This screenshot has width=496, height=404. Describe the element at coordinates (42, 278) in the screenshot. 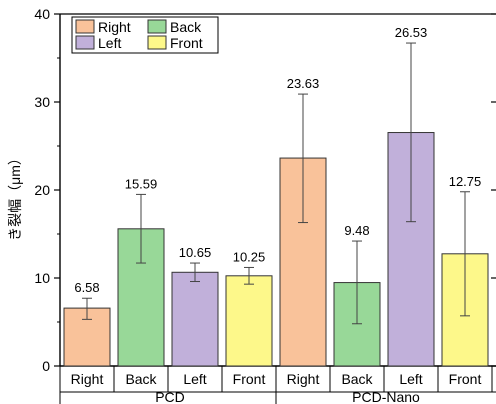

I see `y-tick-label: 10` at that location.